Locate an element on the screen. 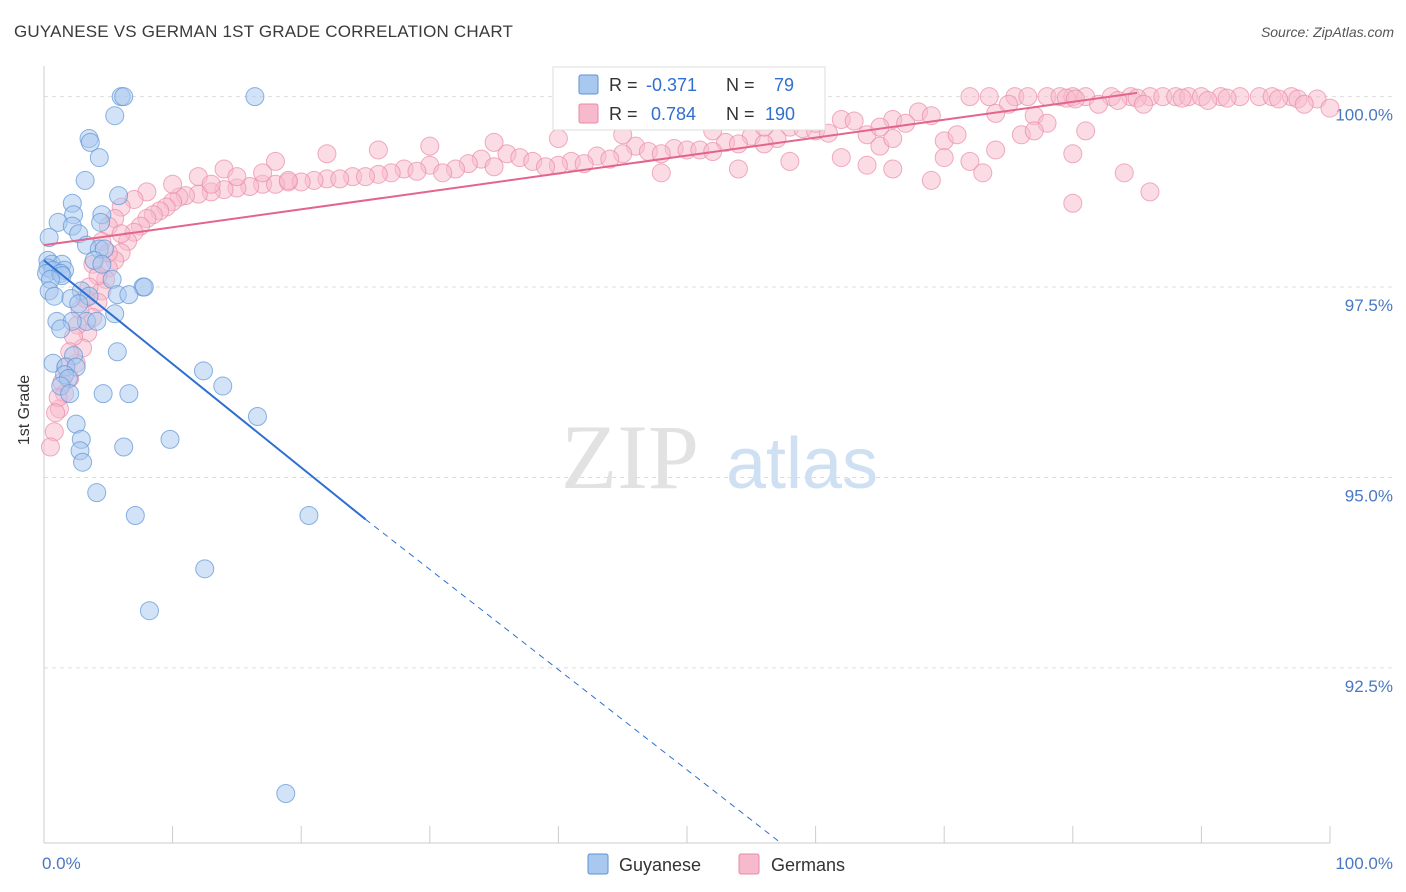 The height and width of the screenshot is (892, 1406). legend-r-label-1: R = is located at coordinates (623, 85).